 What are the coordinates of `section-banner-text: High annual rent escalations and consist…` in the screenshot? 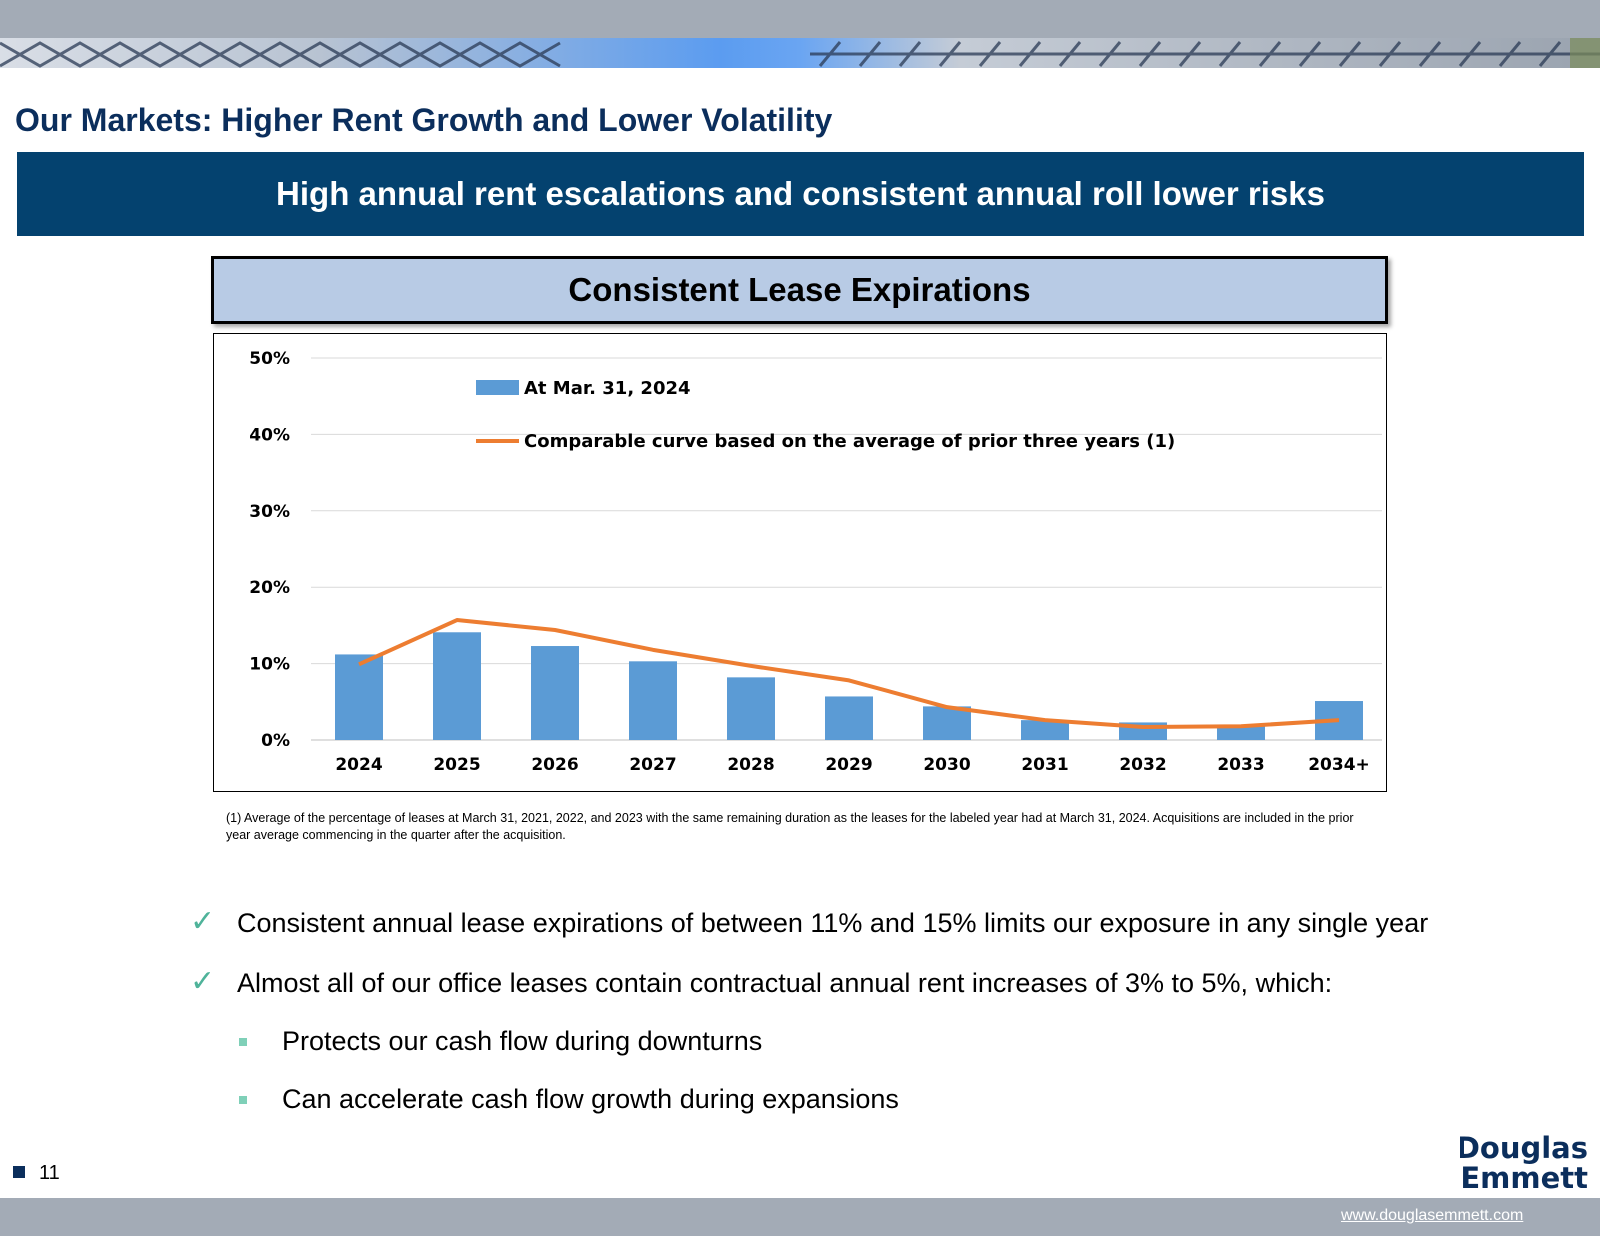 It's located at (800, 193).